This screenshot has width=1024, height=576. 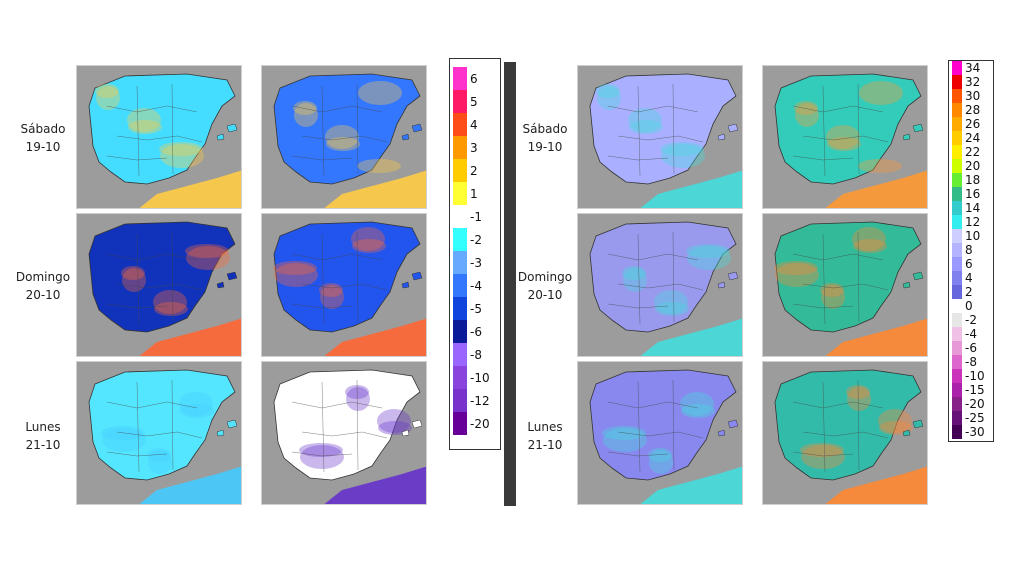 I want to click on legend-tick-label: -20, so click(x=975, y=404).